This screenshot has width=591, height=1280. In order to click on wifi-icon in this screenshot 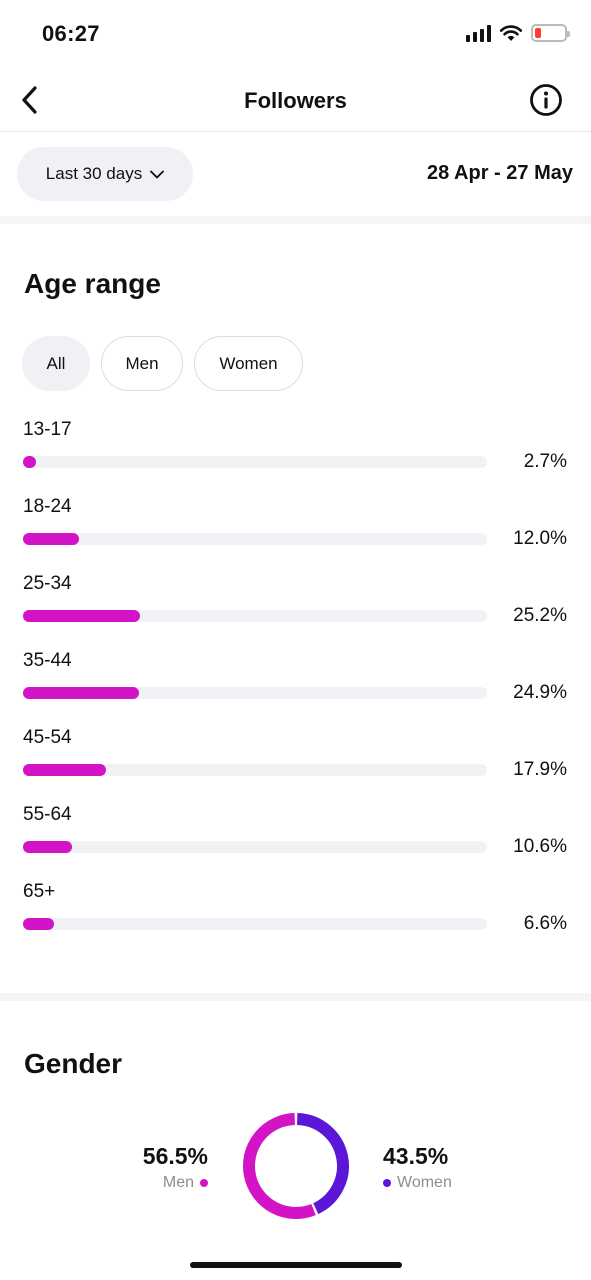, I will do `click(511, 33)`.